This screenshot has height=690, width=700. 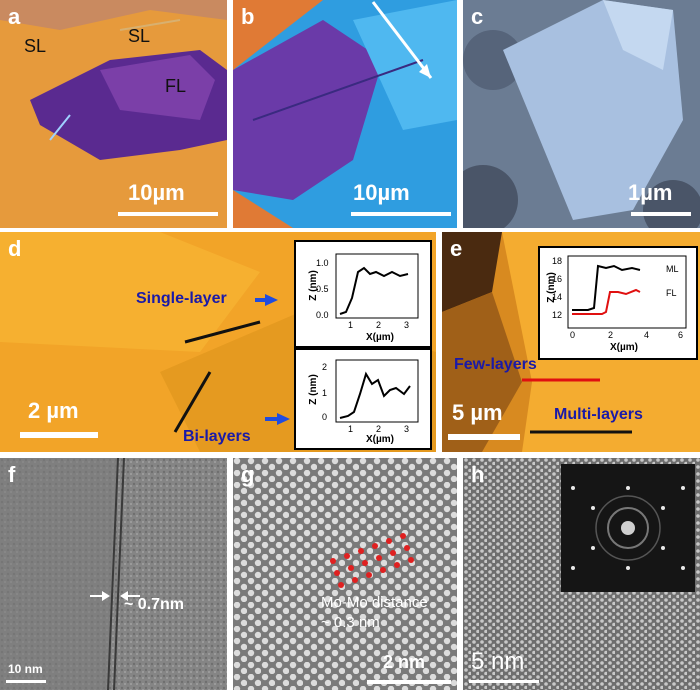 What do you see at coordinates (14, 16) in the screenshot?
I see `panel-label: a` at bounding box center [14, 16].